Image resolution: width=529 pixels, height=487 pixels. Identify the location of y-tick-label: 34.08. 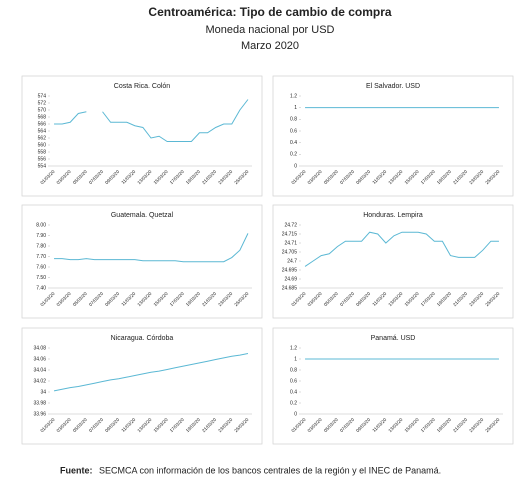
(39, 348).